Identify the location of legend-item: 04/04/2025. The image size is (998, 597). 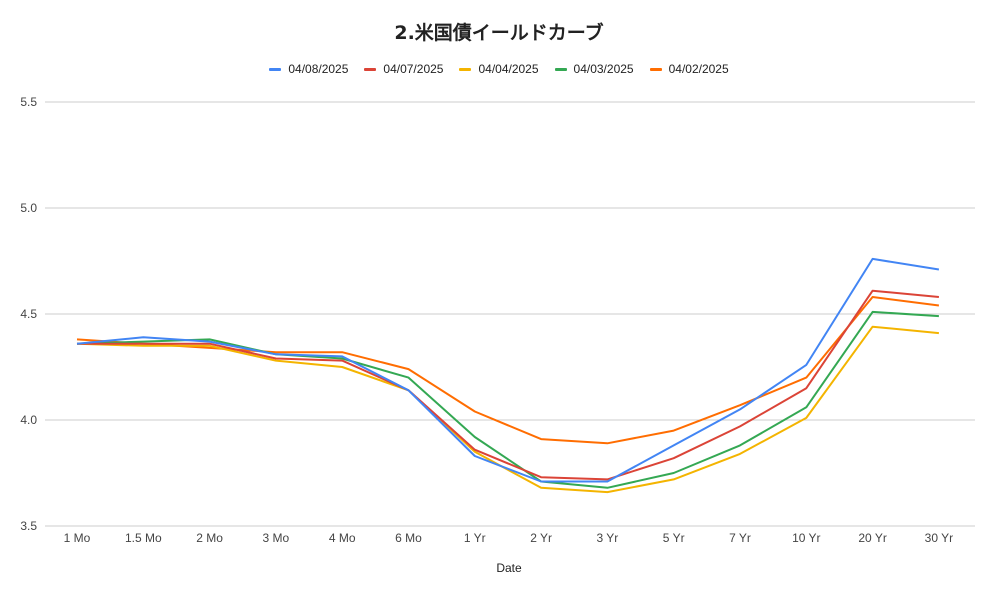
(499, 69).